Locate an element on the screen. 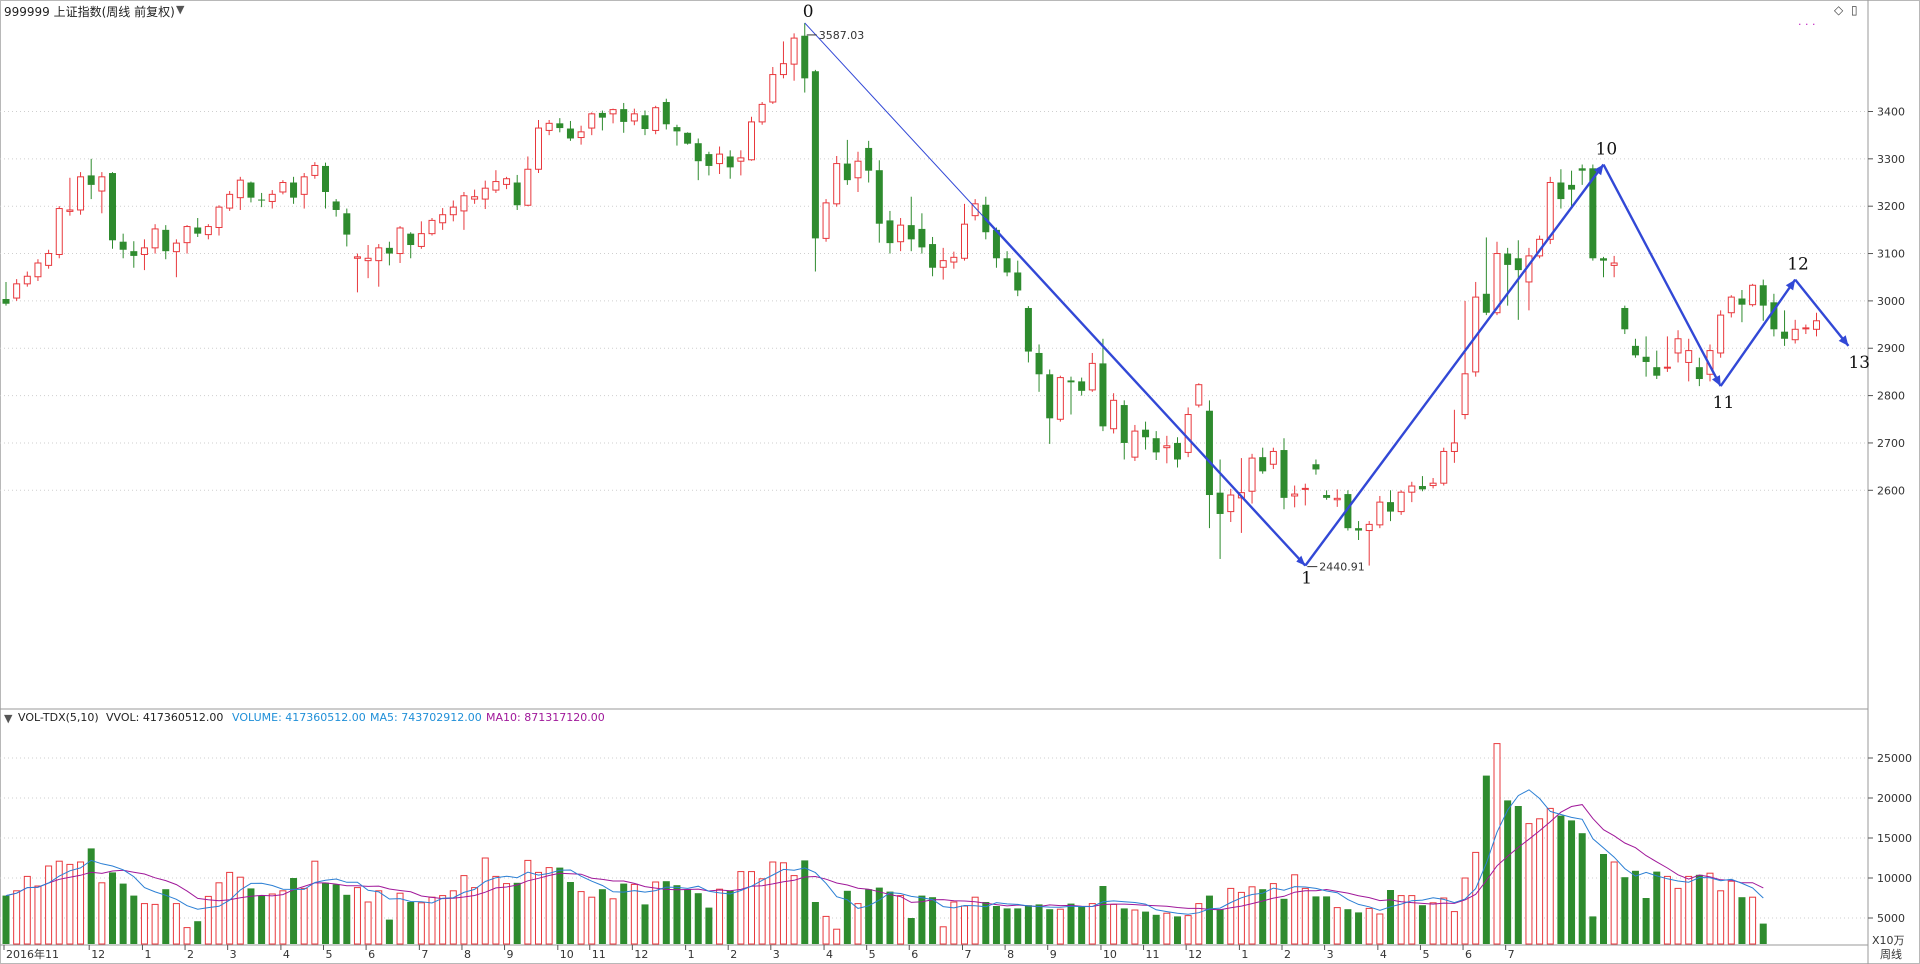  date-tick-label: 5 is located at coordinates (872, 954).